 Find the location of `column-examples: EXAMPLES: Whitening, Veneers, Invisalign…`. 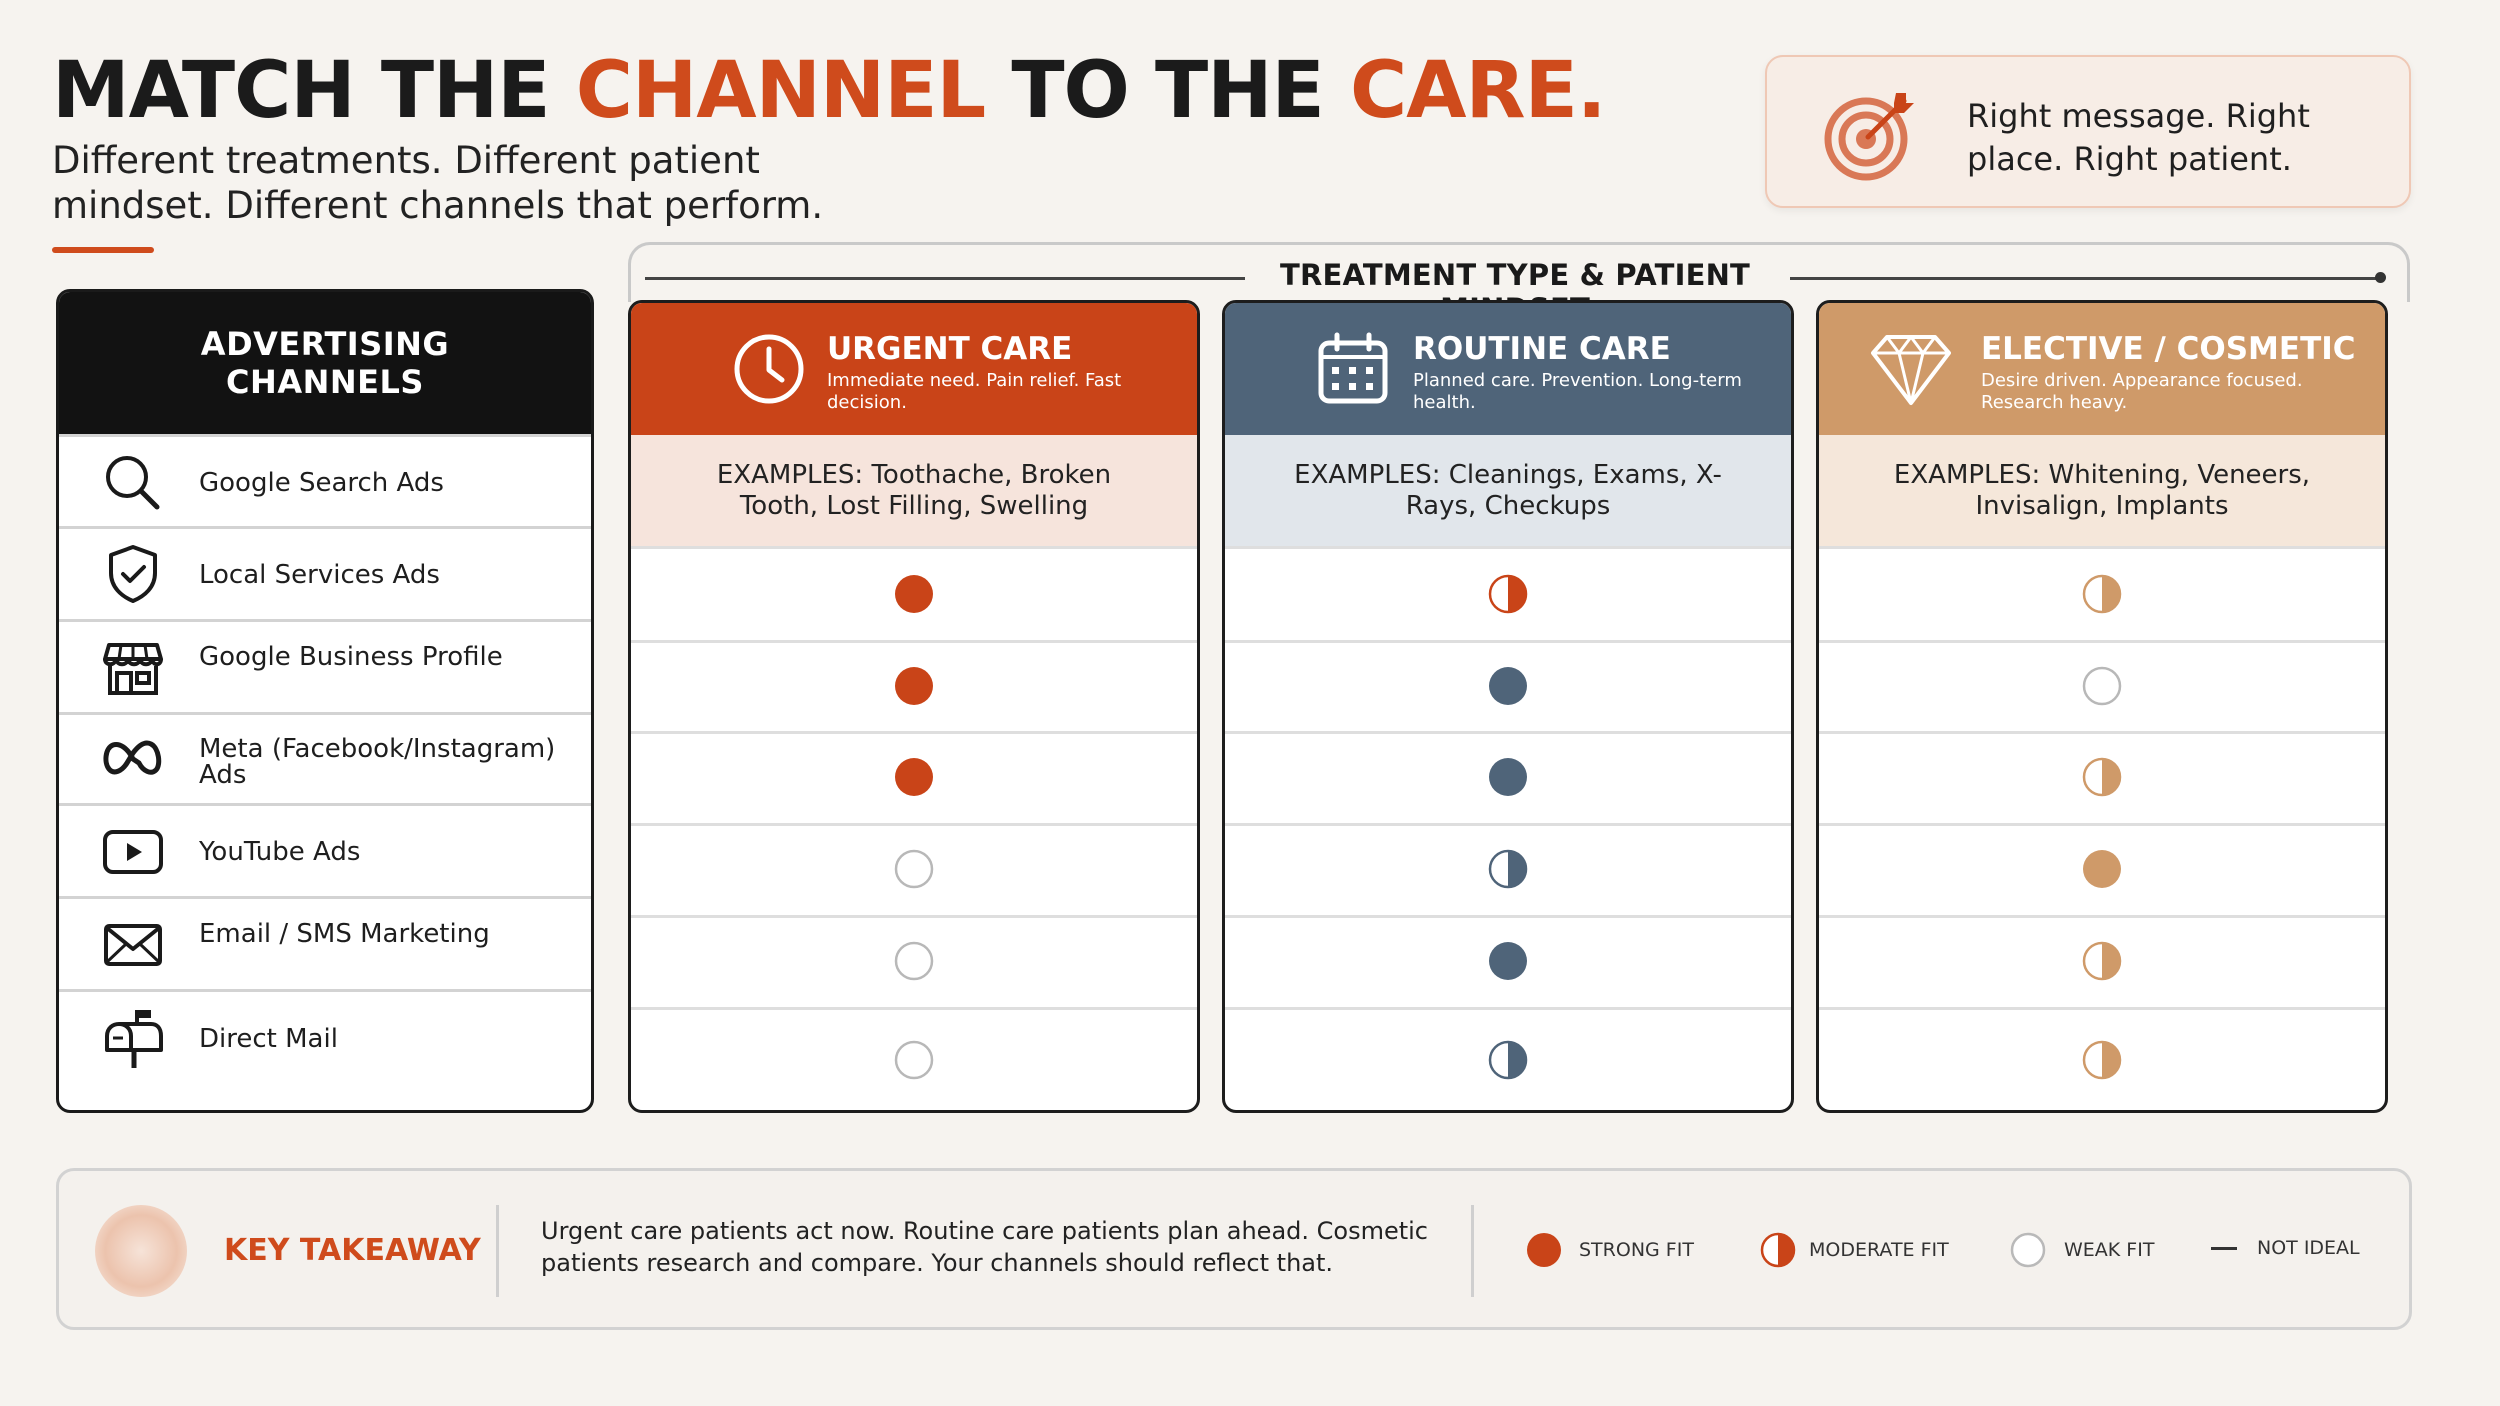

column-examples: EXAMPLES: Whitening, Veneers, Invisalign… is located at coordinates (2102, 490).